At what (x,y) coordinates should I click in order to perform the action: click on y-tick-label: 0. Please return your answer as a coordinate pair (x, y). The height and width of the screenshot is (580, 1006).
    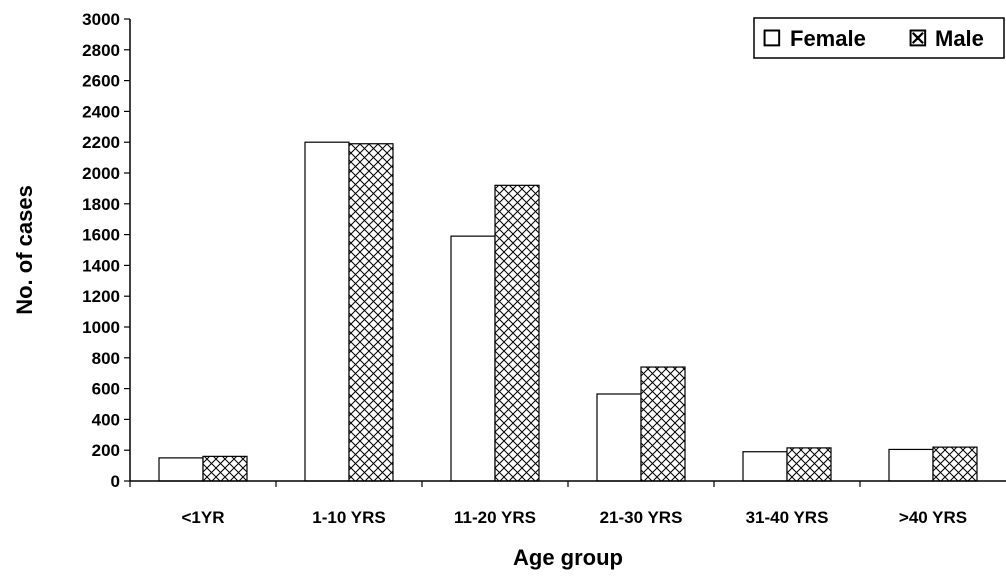
    Looking at the image, I should click on (115, 481).